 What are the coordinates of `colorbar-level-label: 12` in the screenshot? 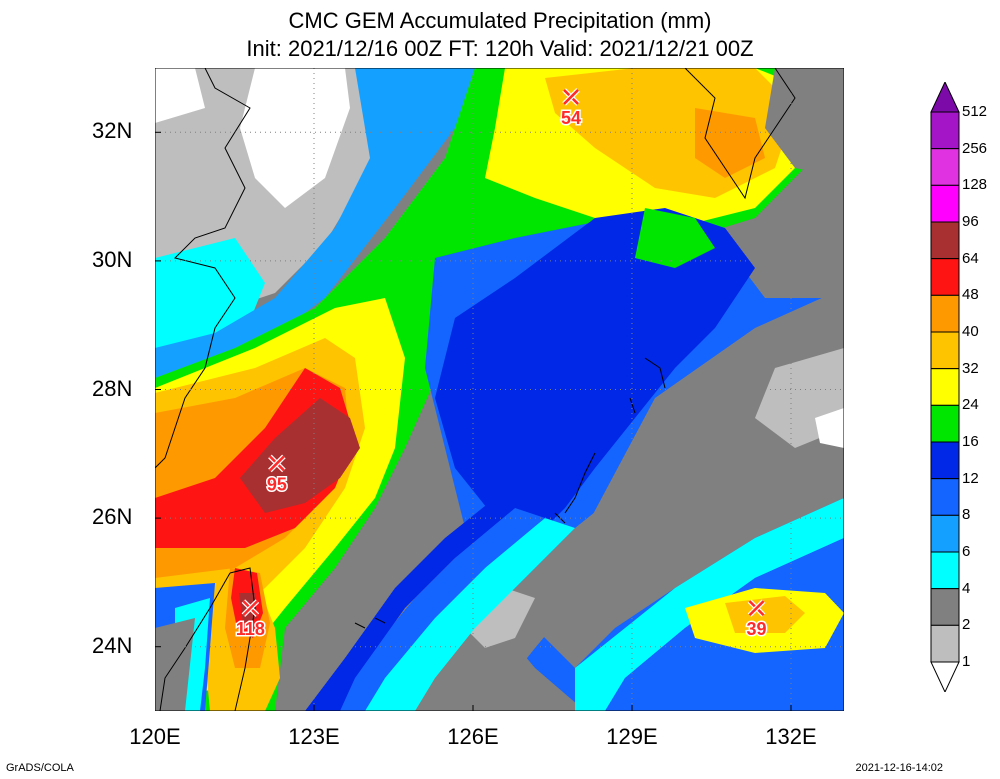 It's located at (970, 478).